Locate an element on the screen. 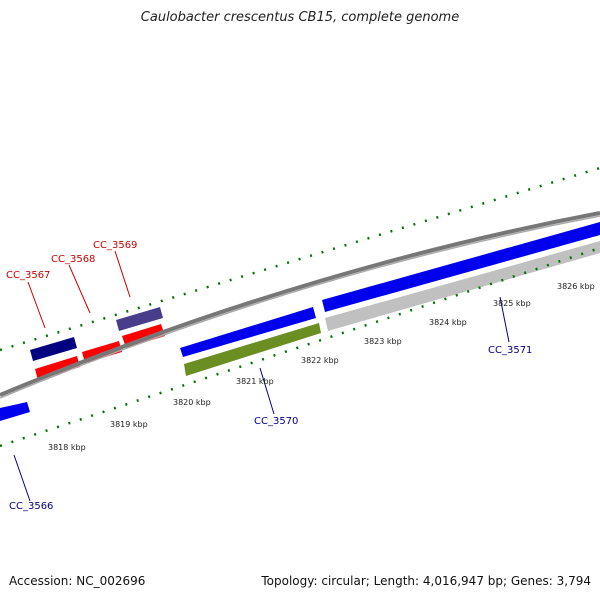 The image size is (600, 600). gene-label-cc-3570: CC_3570 is located at coordinates (276, 421).